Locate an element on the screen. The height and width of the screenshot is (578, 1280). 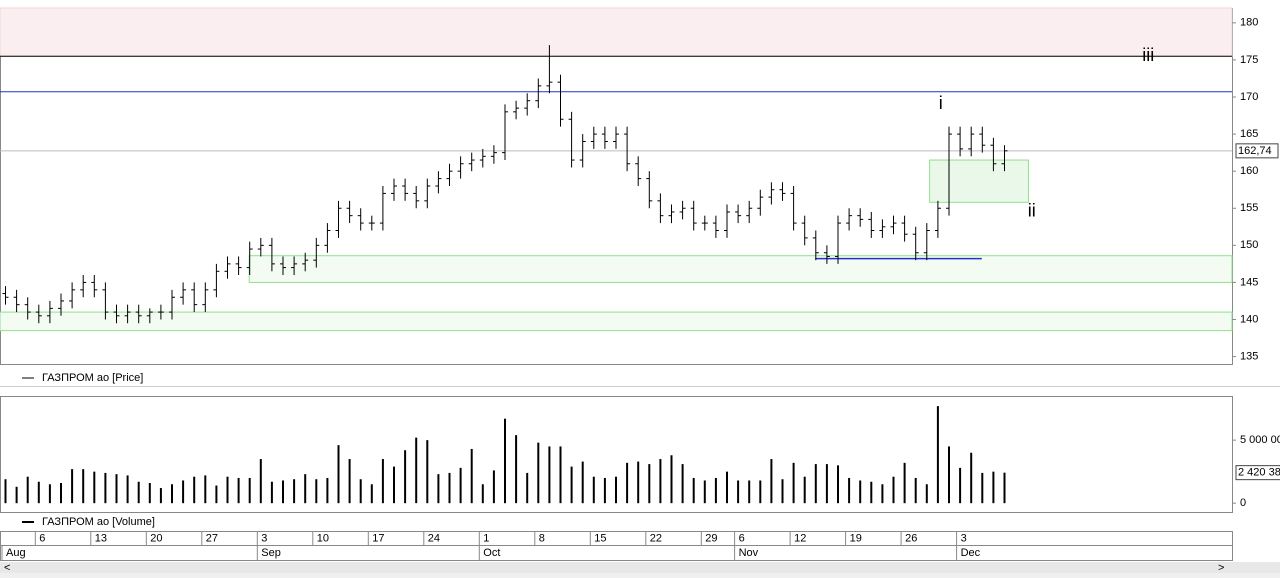
last-value-label: 2 420 38 is located at coordinates (1259, 473).